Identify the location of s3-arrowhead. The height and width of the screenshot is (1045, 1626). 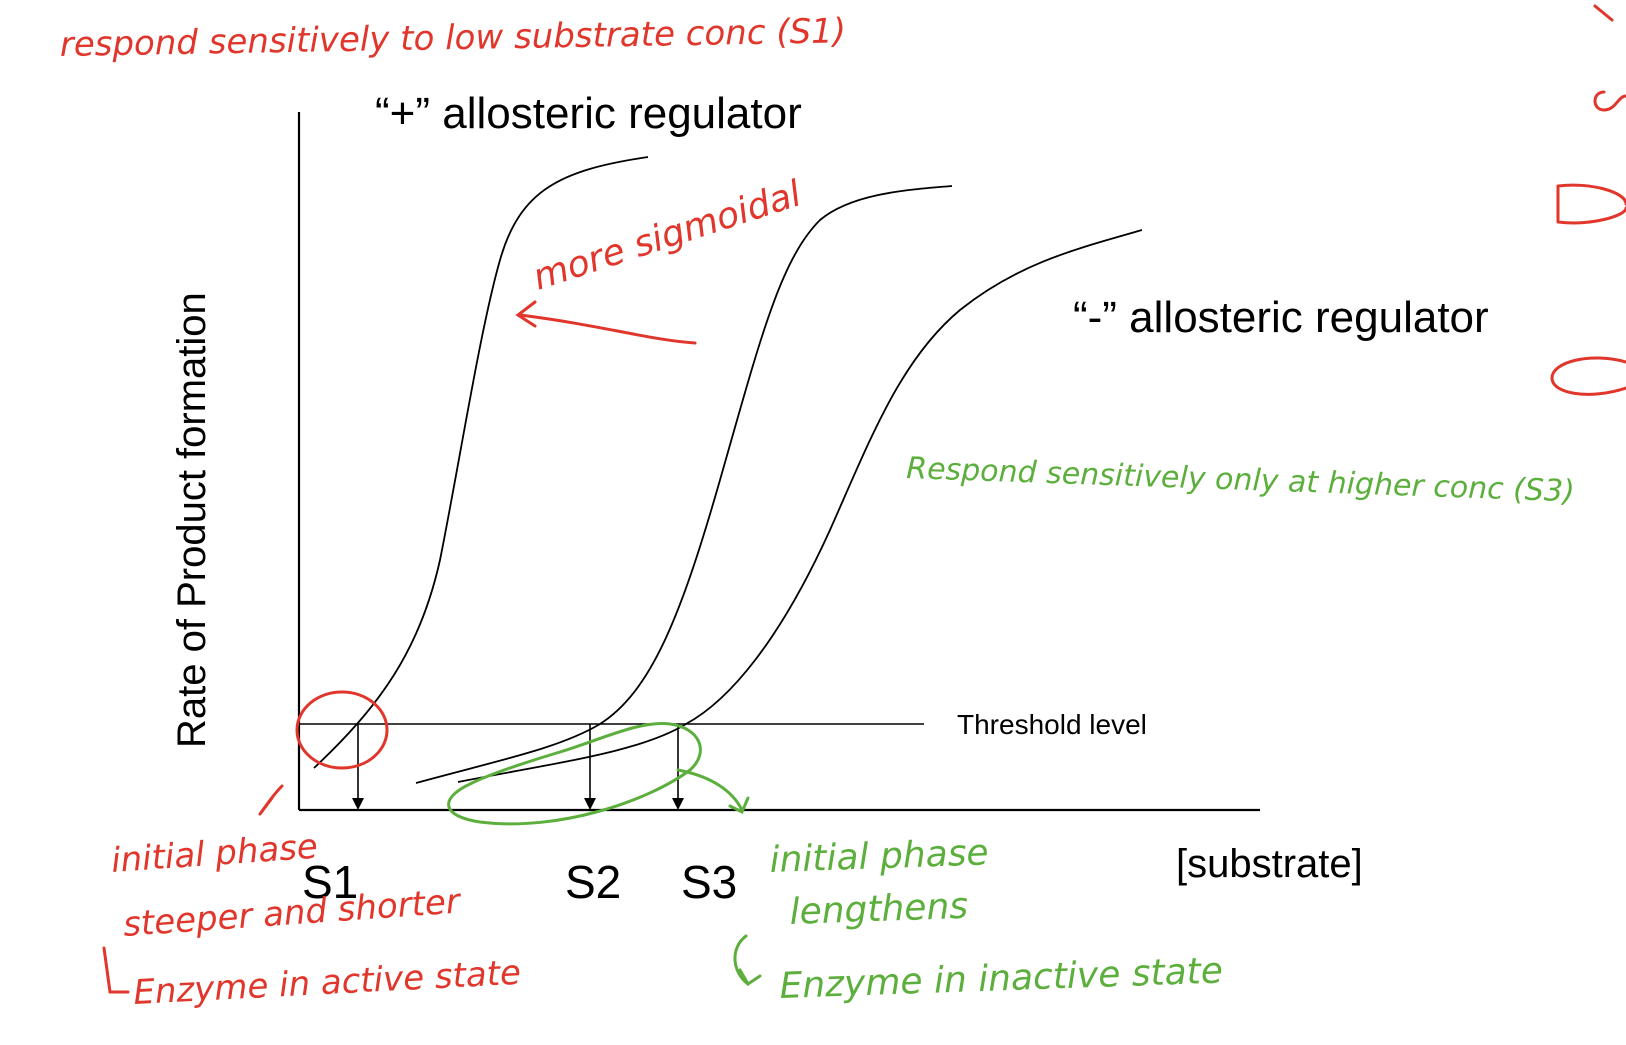
(678, 804).